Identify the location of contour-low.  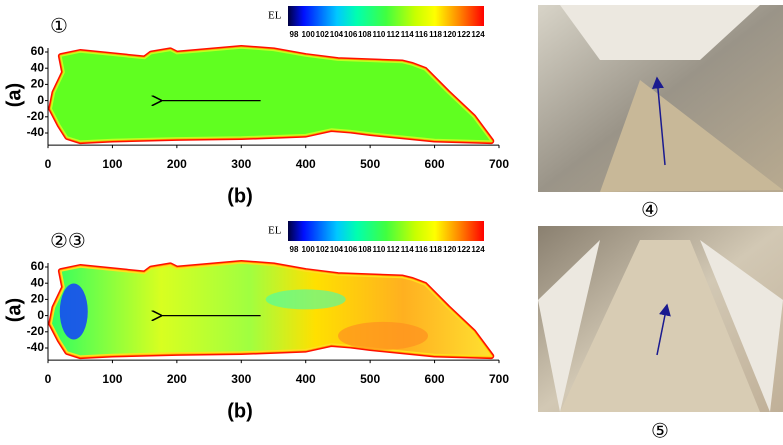
(73, 311).